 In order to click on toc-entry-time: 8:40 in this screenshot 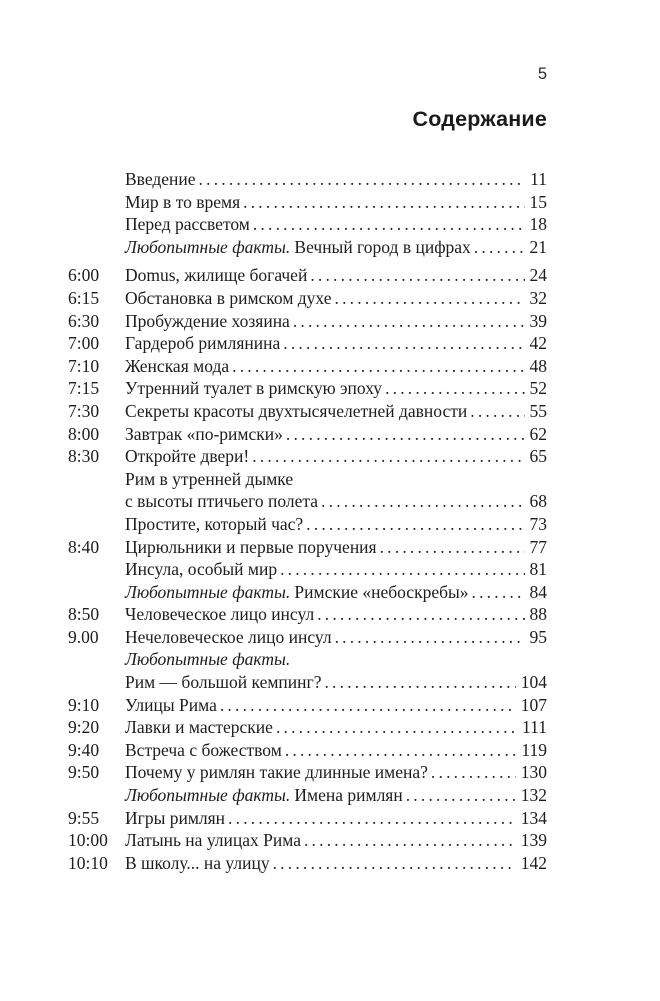, I will do `click(84, 546)`.